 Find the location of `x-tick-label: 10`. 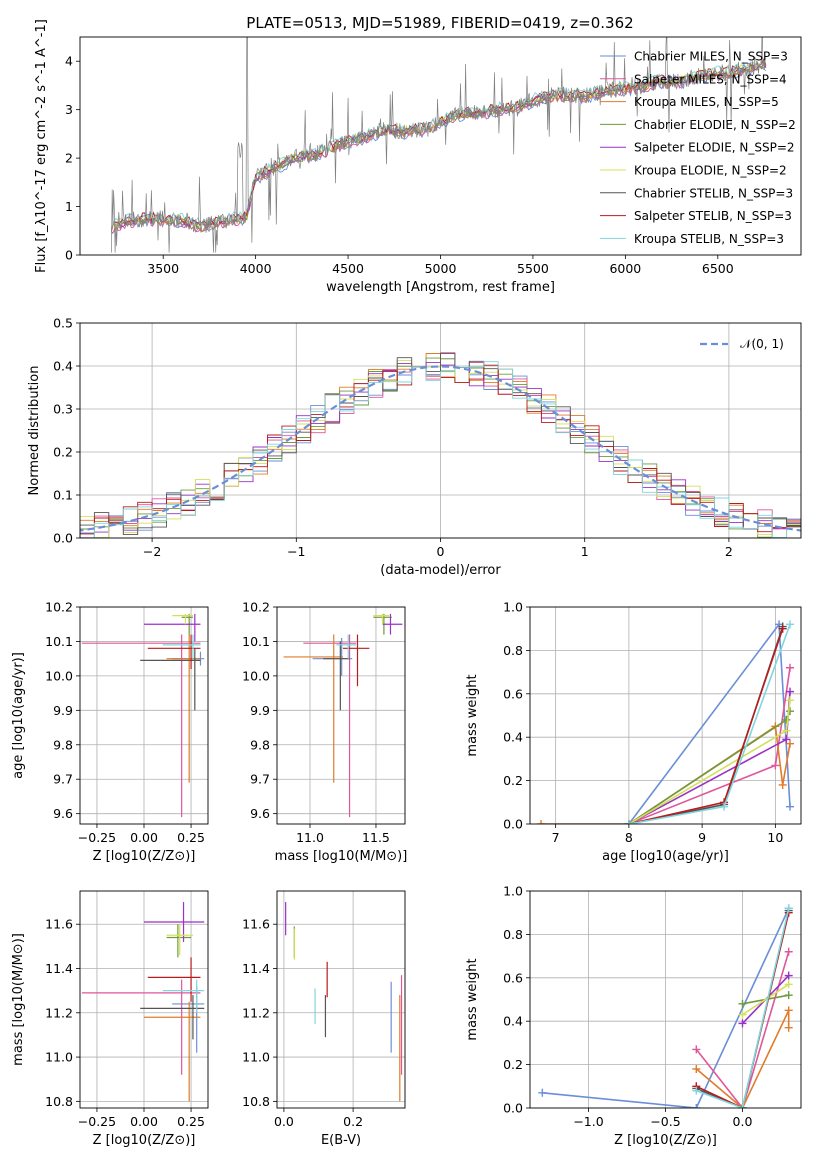

x-tick-label: 10 is located at coordinates (775, 837).